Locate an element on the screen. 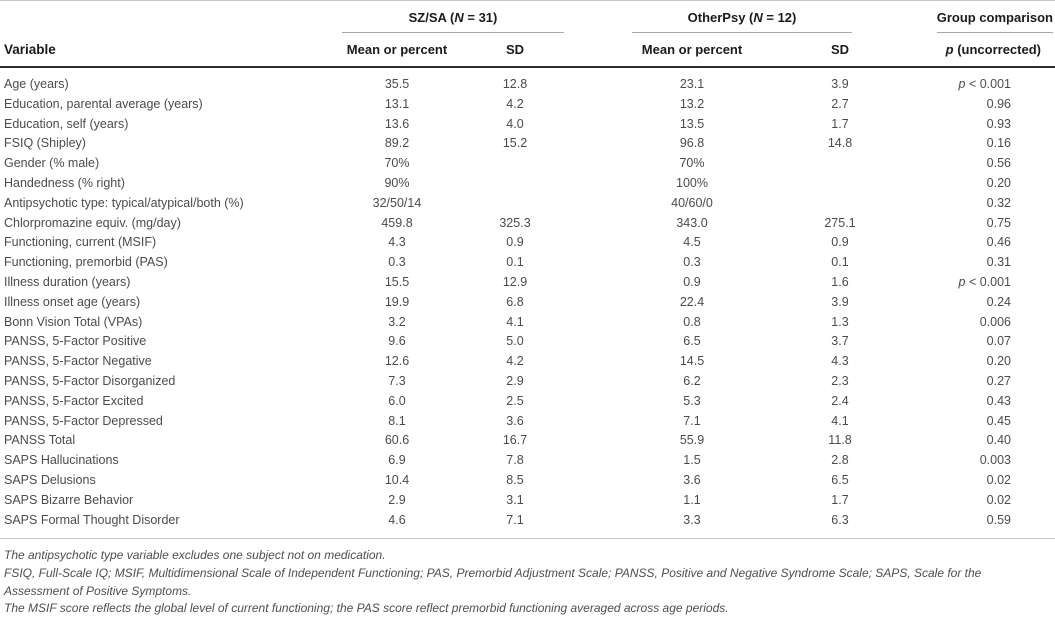  column-header-p-uncorrected: p (uncorrected) is located at coordinates (961, 50).